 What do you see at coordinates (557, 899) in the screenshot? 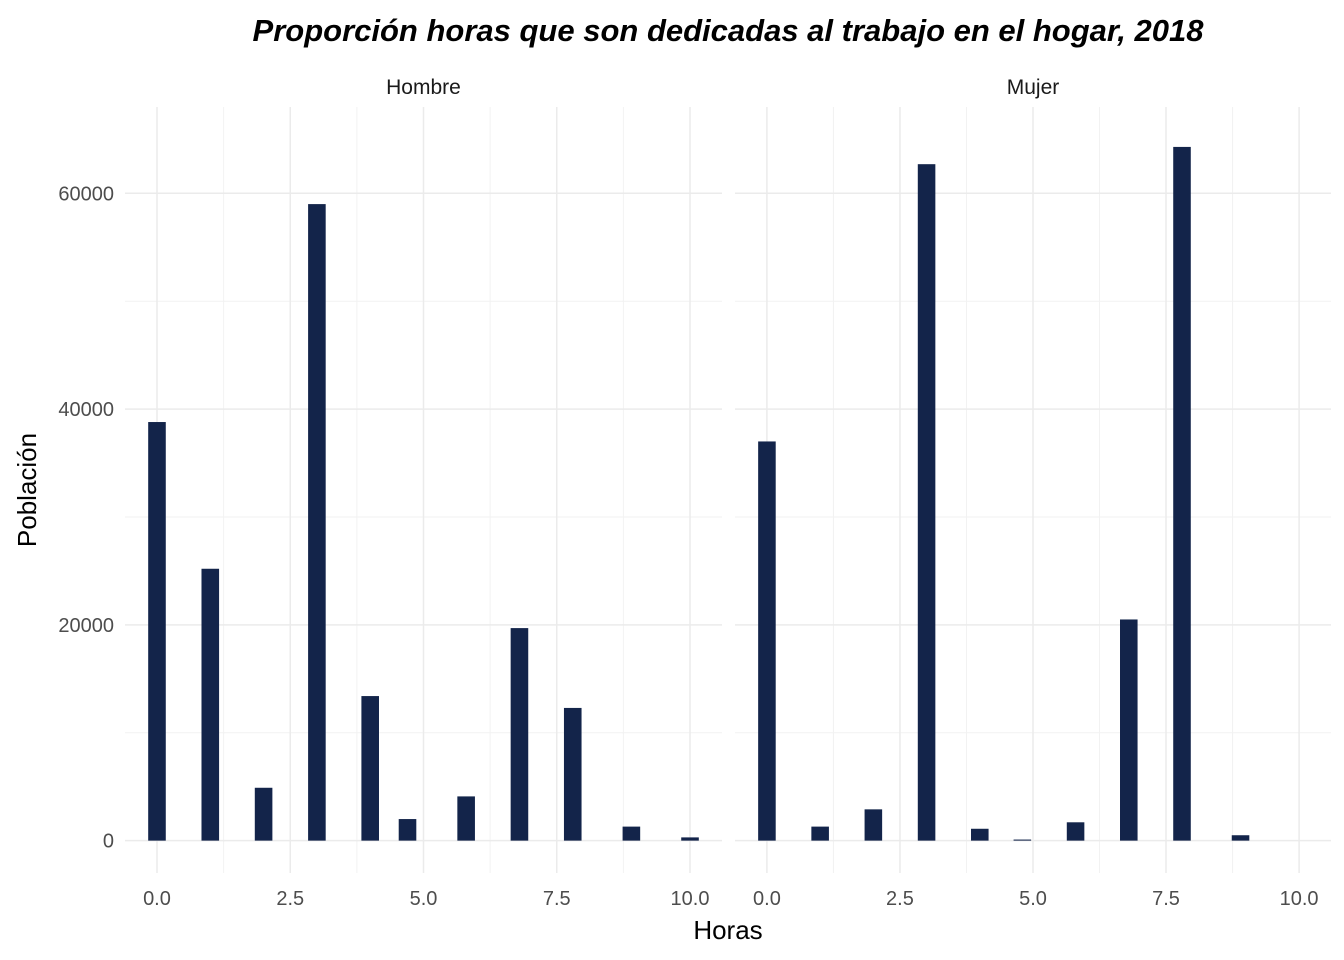
I see `hombre-x-tick-label: 7.5` at bounding box center [557, 899].